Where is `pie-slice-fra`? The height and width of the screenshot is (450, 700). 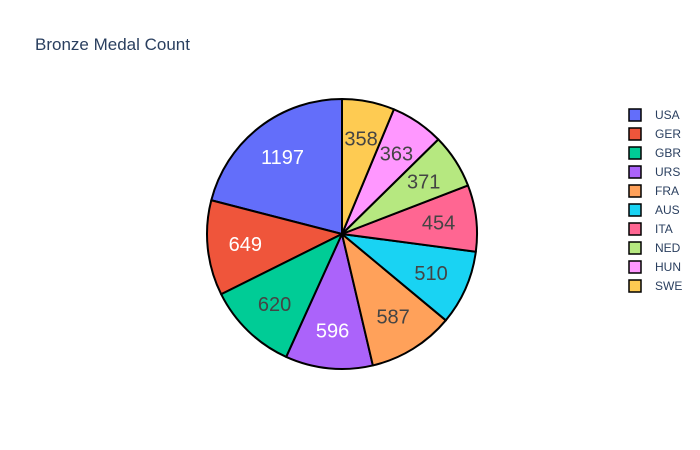 pie-slice-fra is located at coordinates (394, 300).